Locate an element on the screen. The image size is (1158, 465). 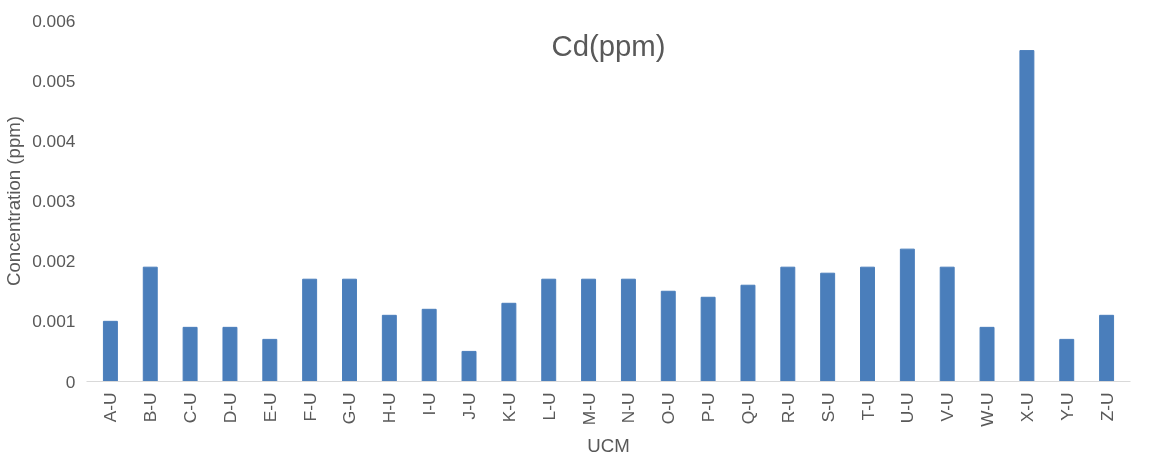
y-tick-label: 0.006 is located at coordinates (54, 20).